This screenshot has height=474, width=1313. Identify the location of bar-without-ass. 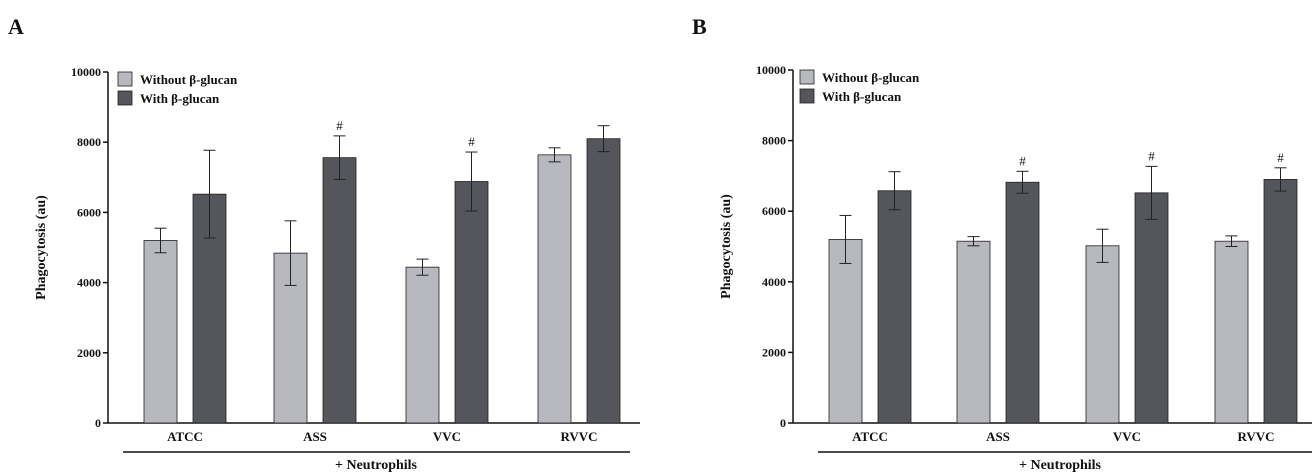
(973, 332).